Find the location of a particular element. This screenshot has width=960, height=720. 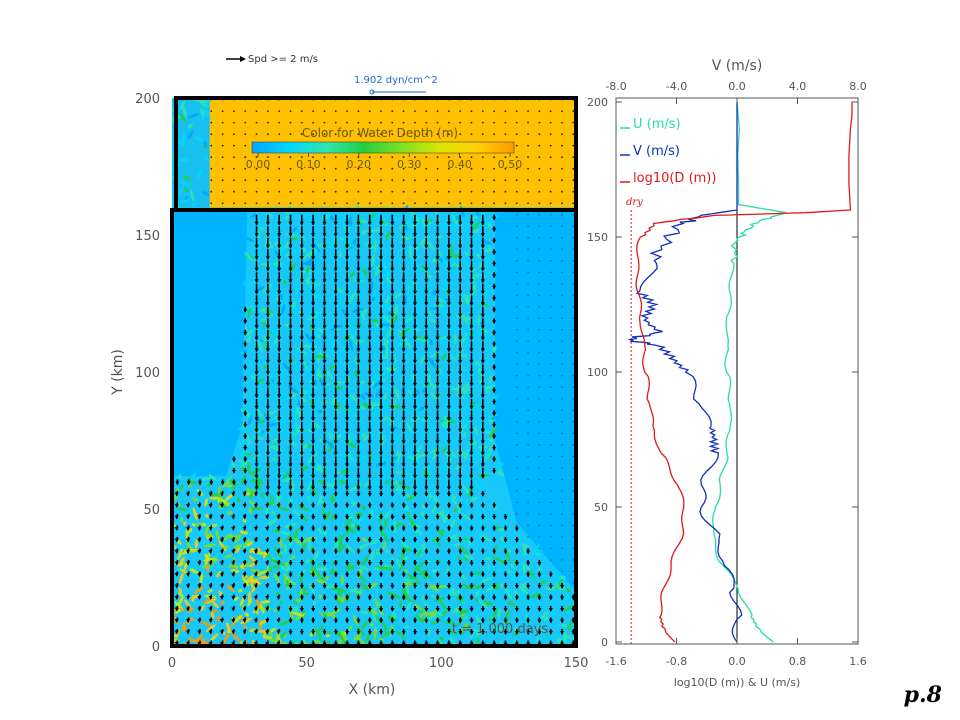

map-x-tick-labels: 0 50 100 150 is located at coordinates (378, 663).